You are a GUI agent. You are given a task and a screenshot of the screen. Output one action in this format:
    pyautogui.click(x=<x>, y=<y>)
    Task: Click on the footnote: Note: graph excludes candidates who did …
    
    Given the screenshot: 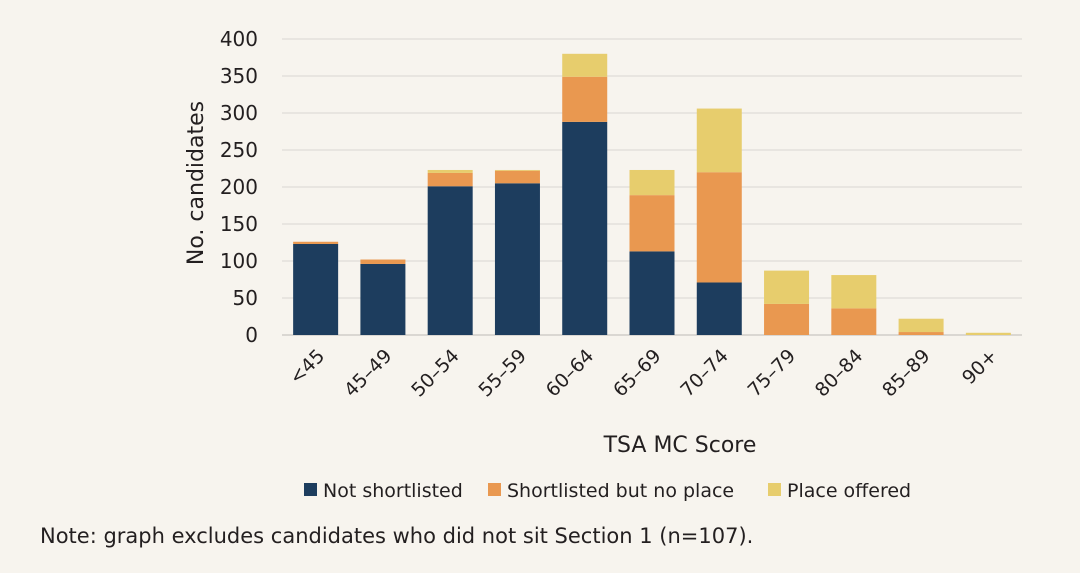 What is the action you would take?
    pyautogui.click(x=397, y=536)
    